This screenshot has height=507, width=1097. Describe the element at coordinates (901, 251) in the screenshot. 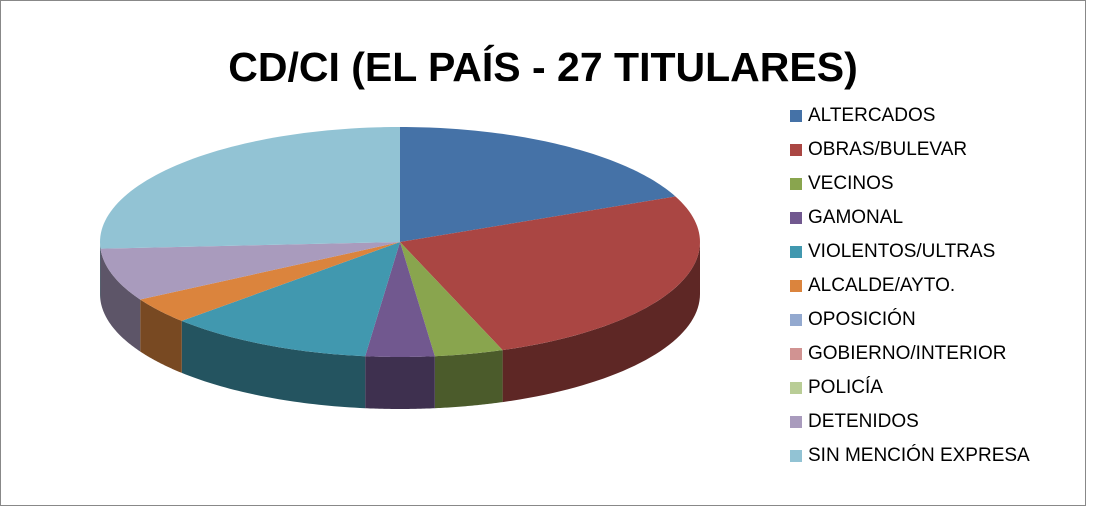

I see `legend-label: VIOLENTOS/ULTRAS` at that location.